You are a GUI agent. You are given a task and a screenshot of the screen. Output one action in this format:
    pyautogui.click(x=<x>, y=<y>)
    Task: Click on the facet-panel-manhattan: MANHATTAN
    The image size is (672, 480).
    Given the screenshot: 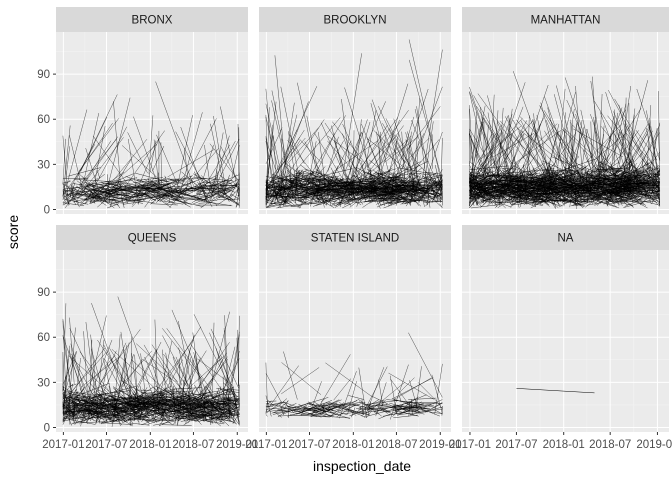 What is the action you would take?
    pyautogui.click(x=565, y=110)
    